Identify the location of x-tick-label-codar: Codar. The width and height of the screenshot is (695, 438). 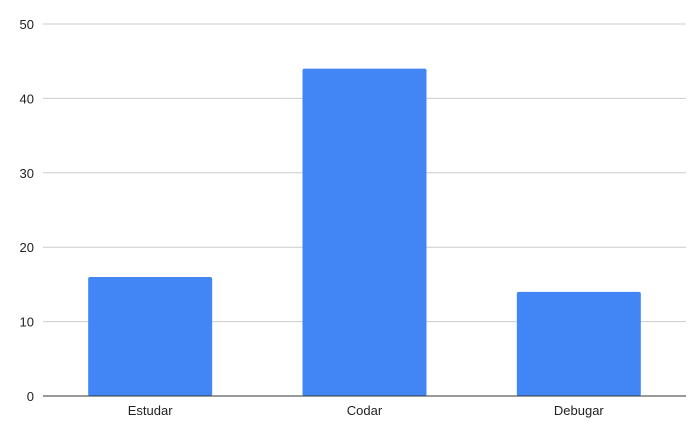
(365, 410).